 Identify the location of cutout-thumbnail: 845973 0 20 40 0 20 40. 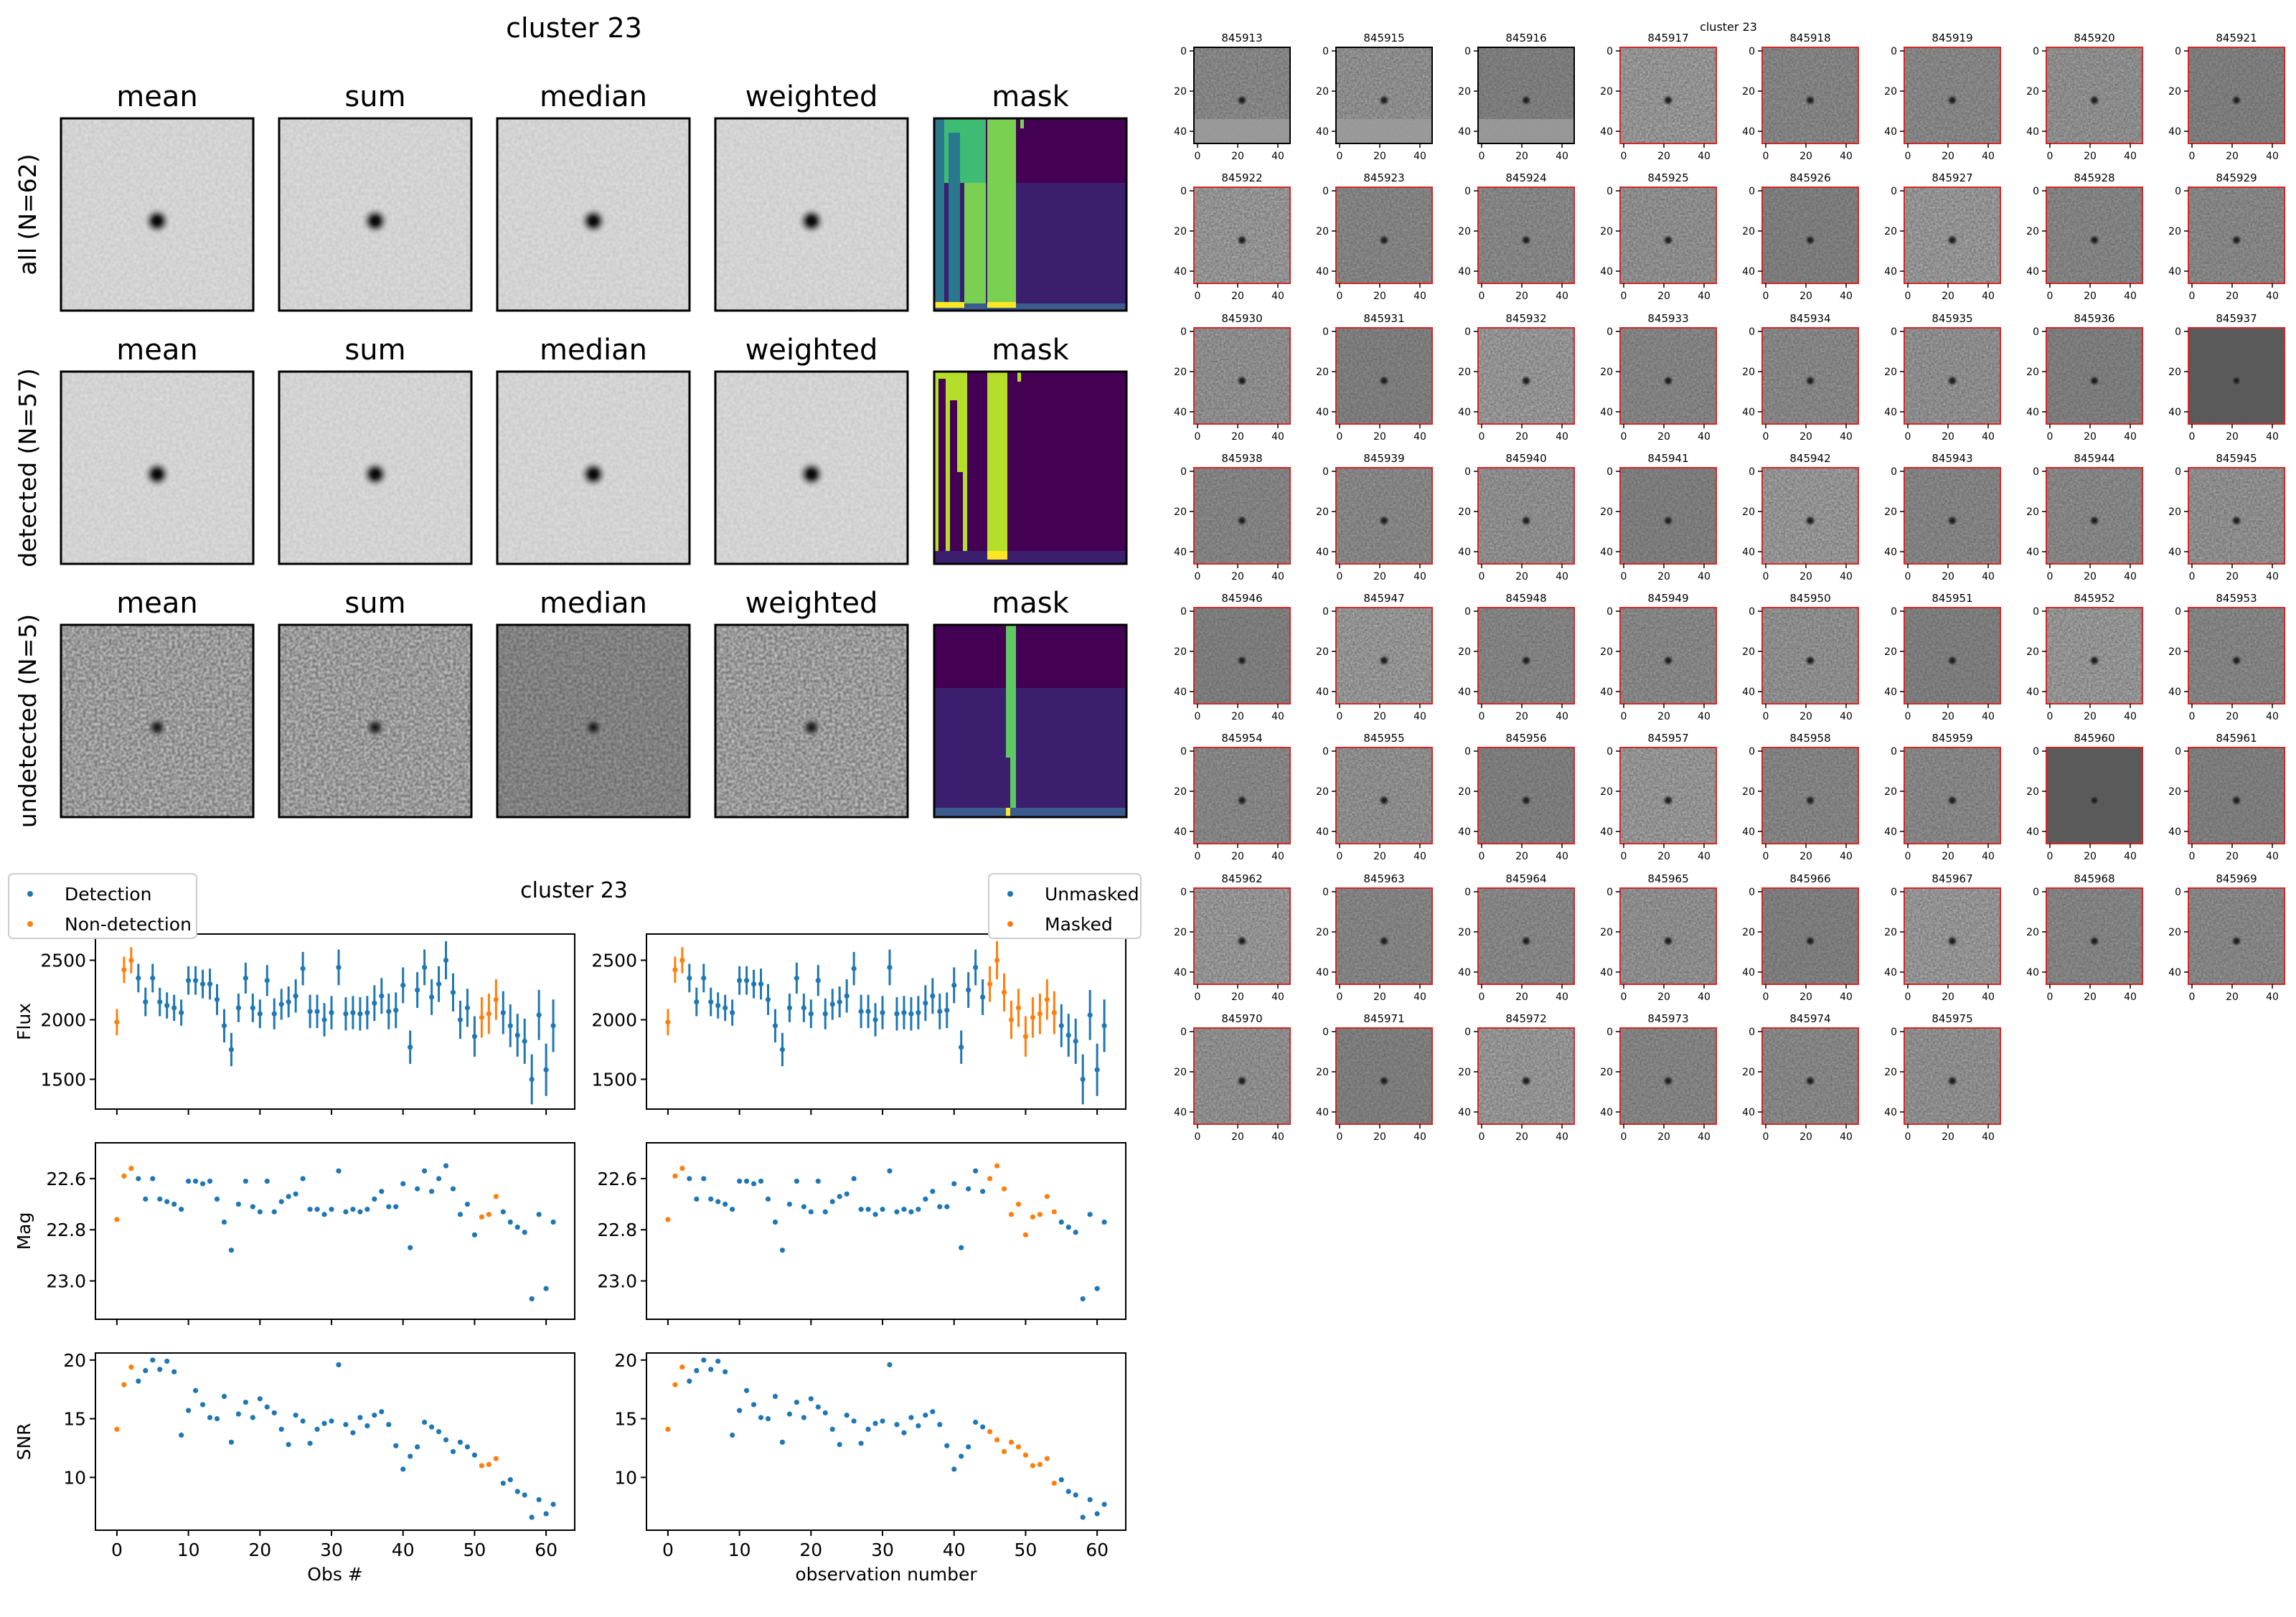
(1658, 1077).